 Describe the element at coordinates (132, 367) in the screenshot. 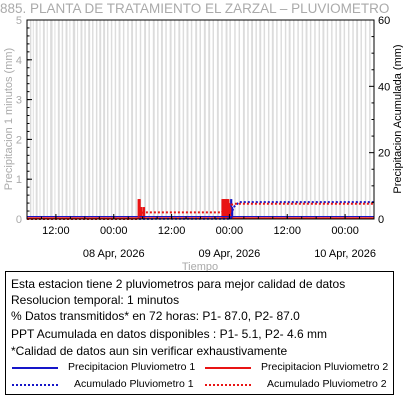

I see `legend-p1-bar: Precipitacion Pluviometro 1` at that location.